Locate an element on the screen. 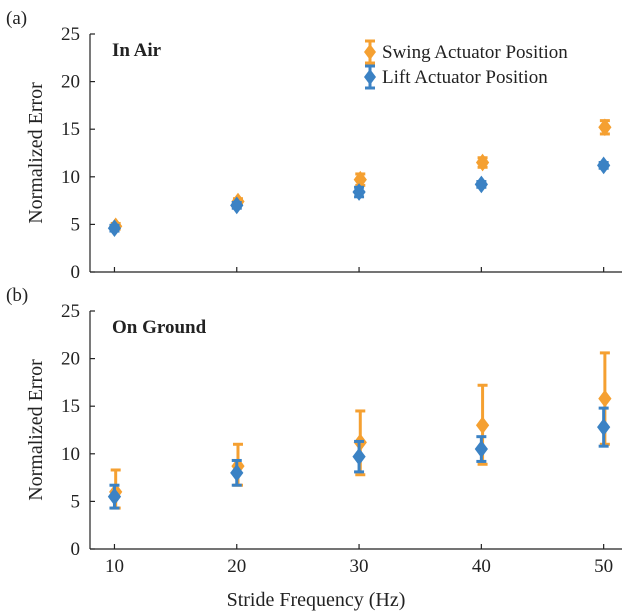 The width and height of the screenshot is (632, 614). panel-title: On Ground is located at coordinates (159, 327).